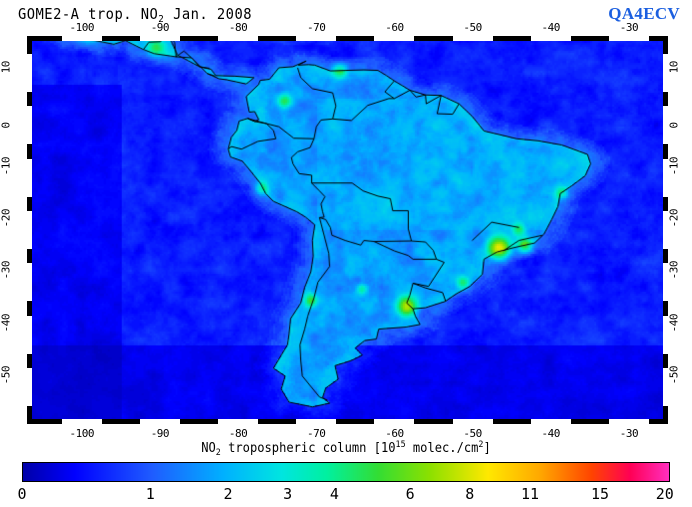 The width and height of the screenshot is (692, 507). Describe the element at coordinates (600, 494) in the screenshot. I see `colorbar-tick-label: 15` at that location.